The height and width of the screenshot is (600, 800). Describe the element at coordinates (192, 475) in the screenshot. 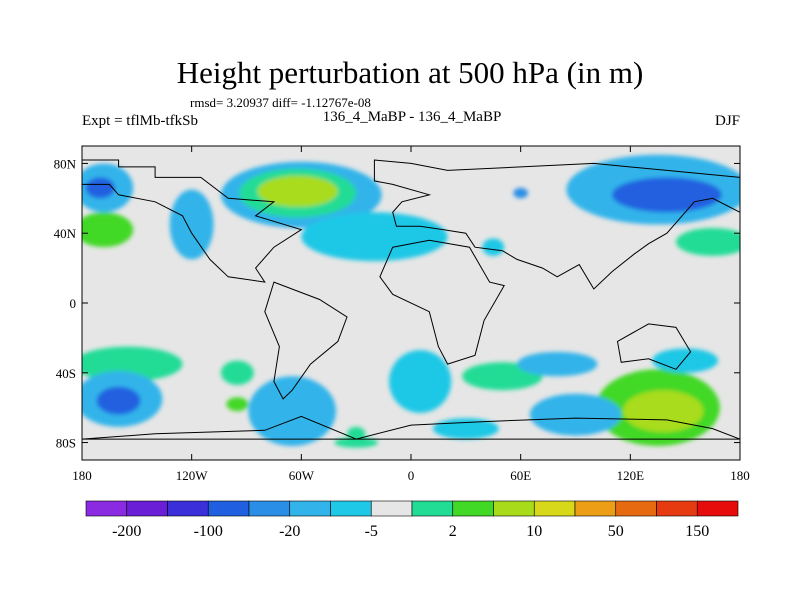

I see `x-tick-label: 120W` at that location.